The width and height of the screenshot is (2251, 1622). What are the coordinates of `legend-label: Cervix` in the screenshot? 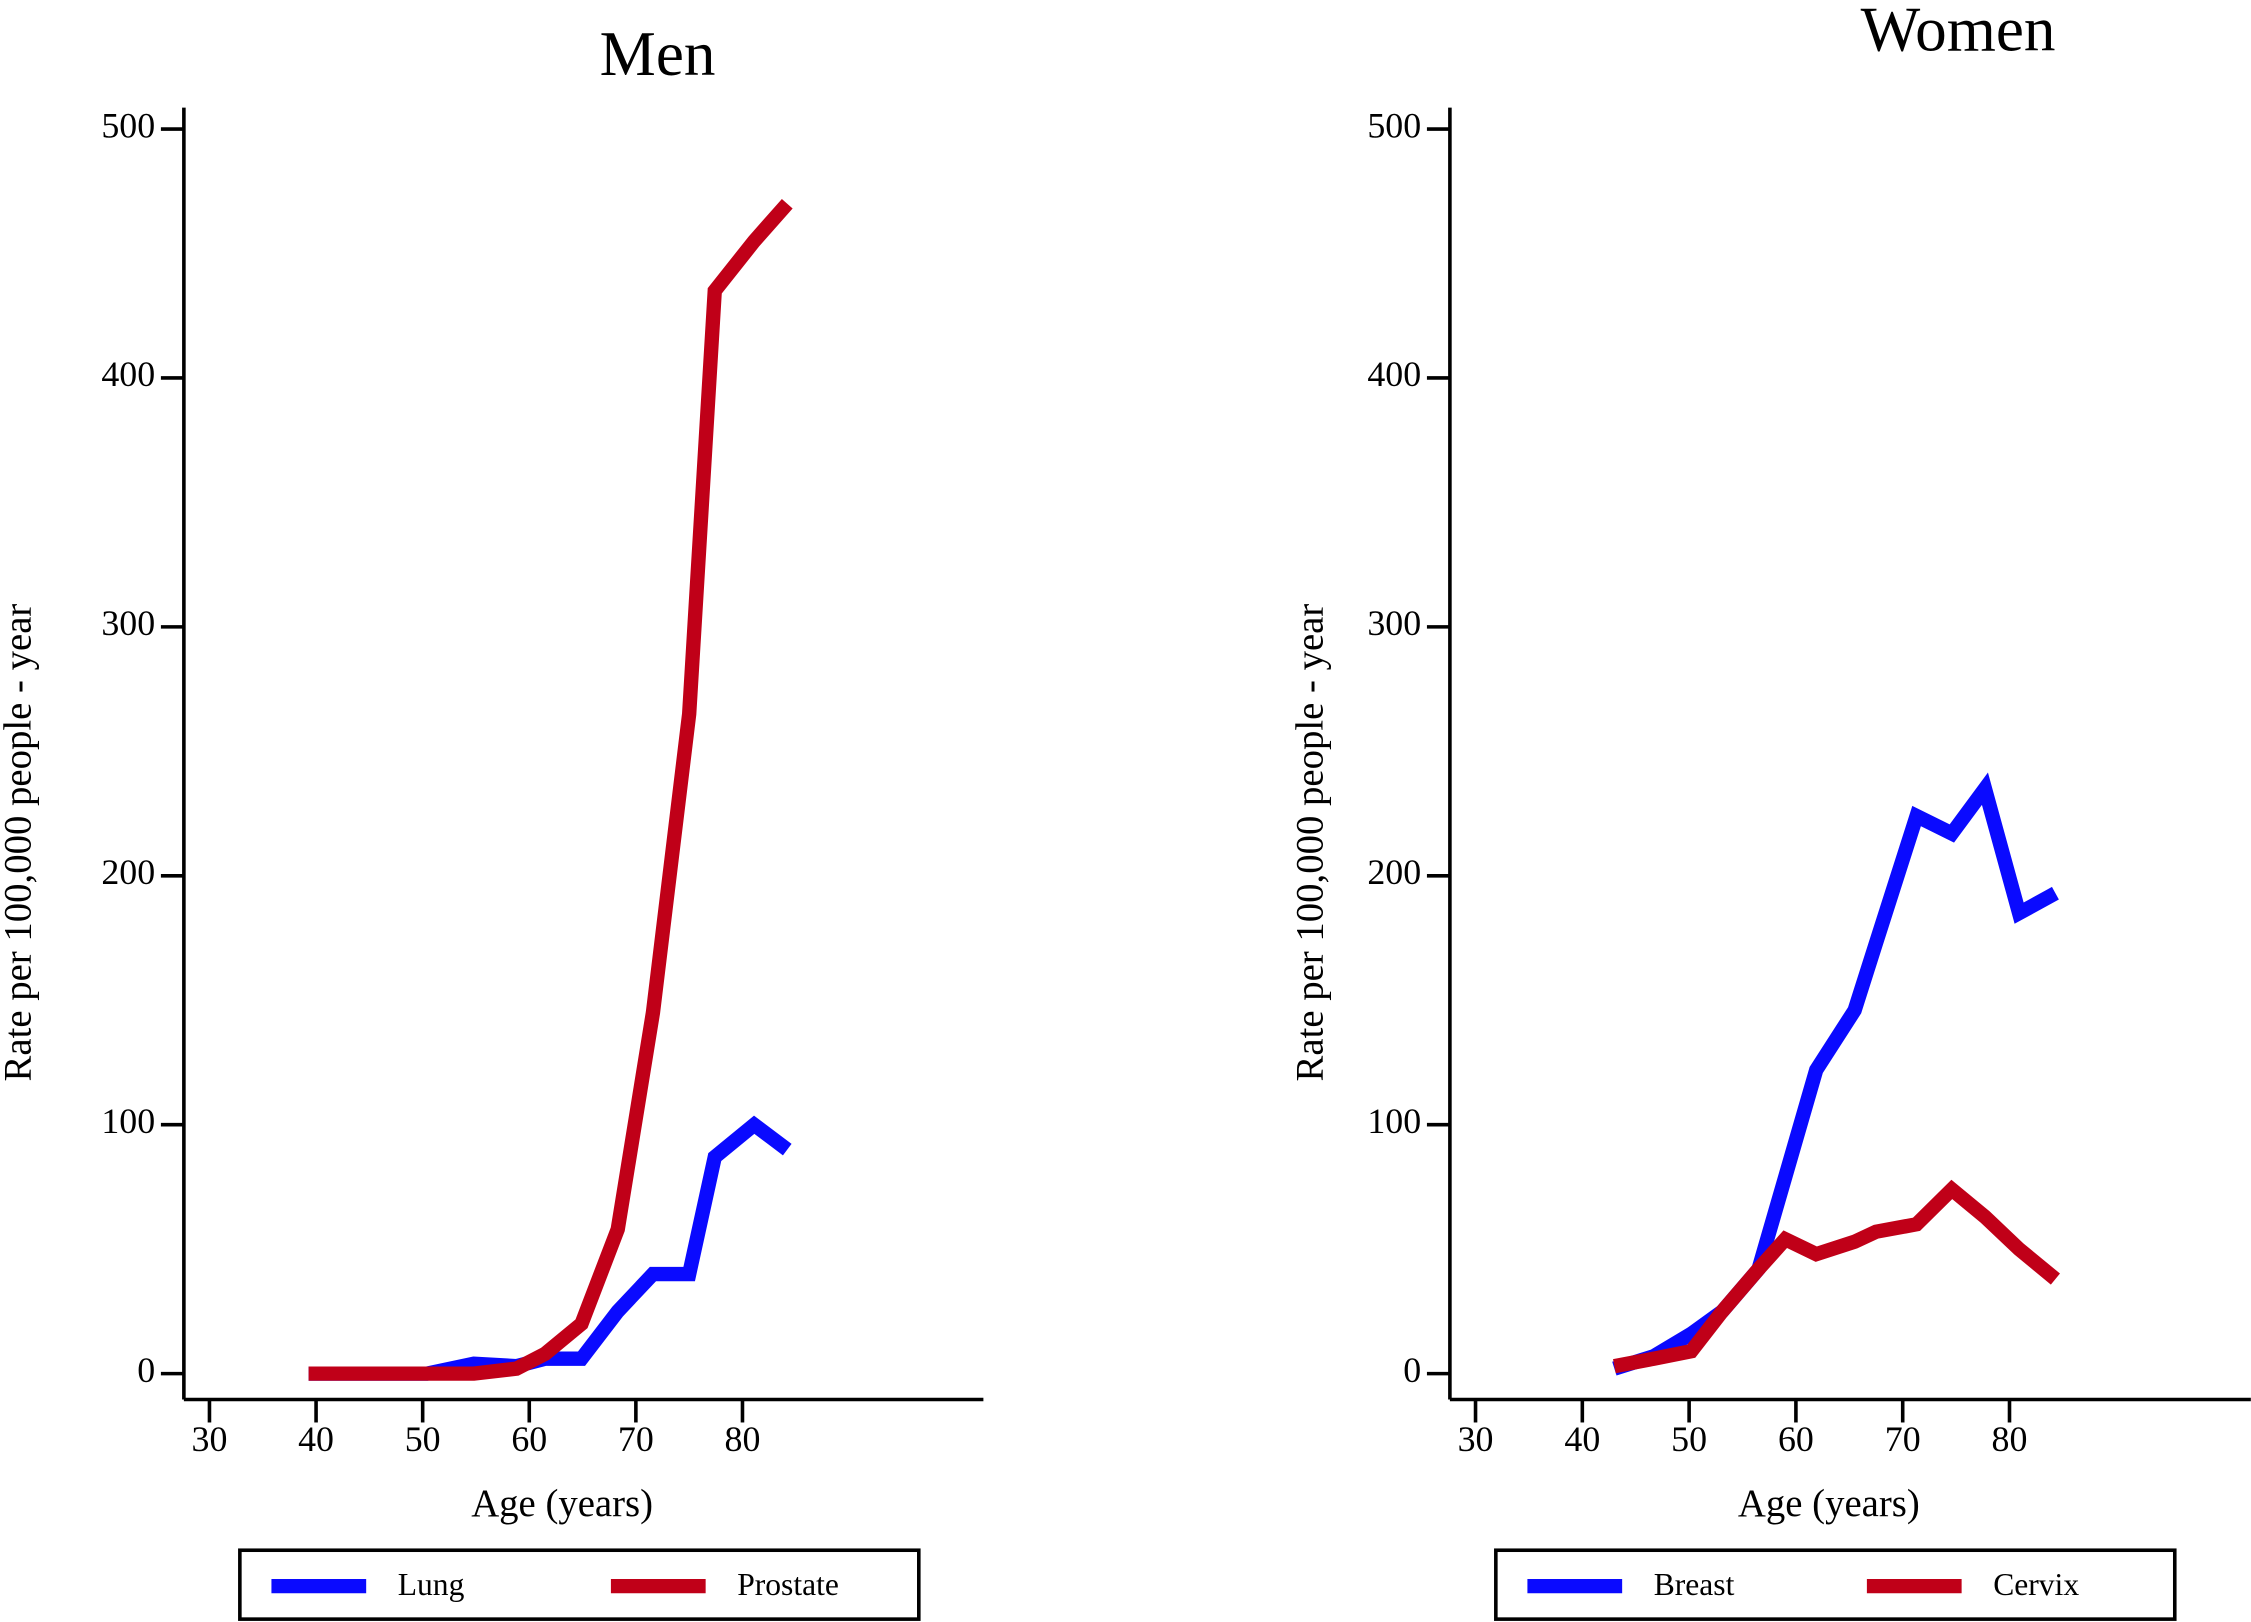 It's located at (2036, 1584).